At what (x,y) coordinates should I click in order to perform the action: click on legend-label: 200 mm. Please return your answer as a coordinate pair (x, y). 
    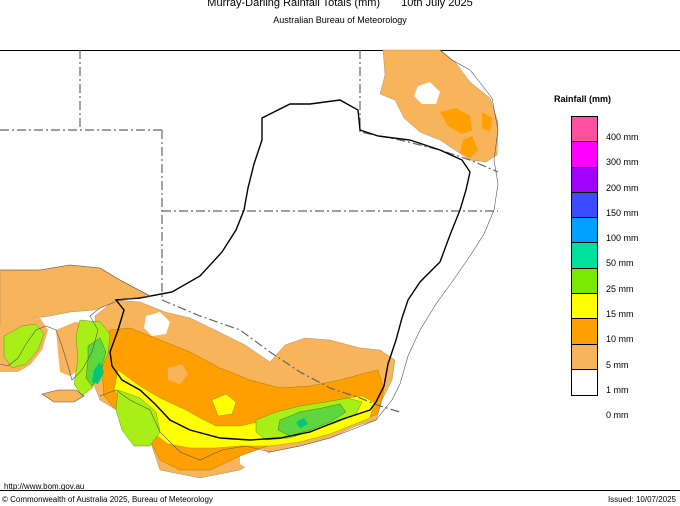
    Looking at the image, I should click on (622, 187).